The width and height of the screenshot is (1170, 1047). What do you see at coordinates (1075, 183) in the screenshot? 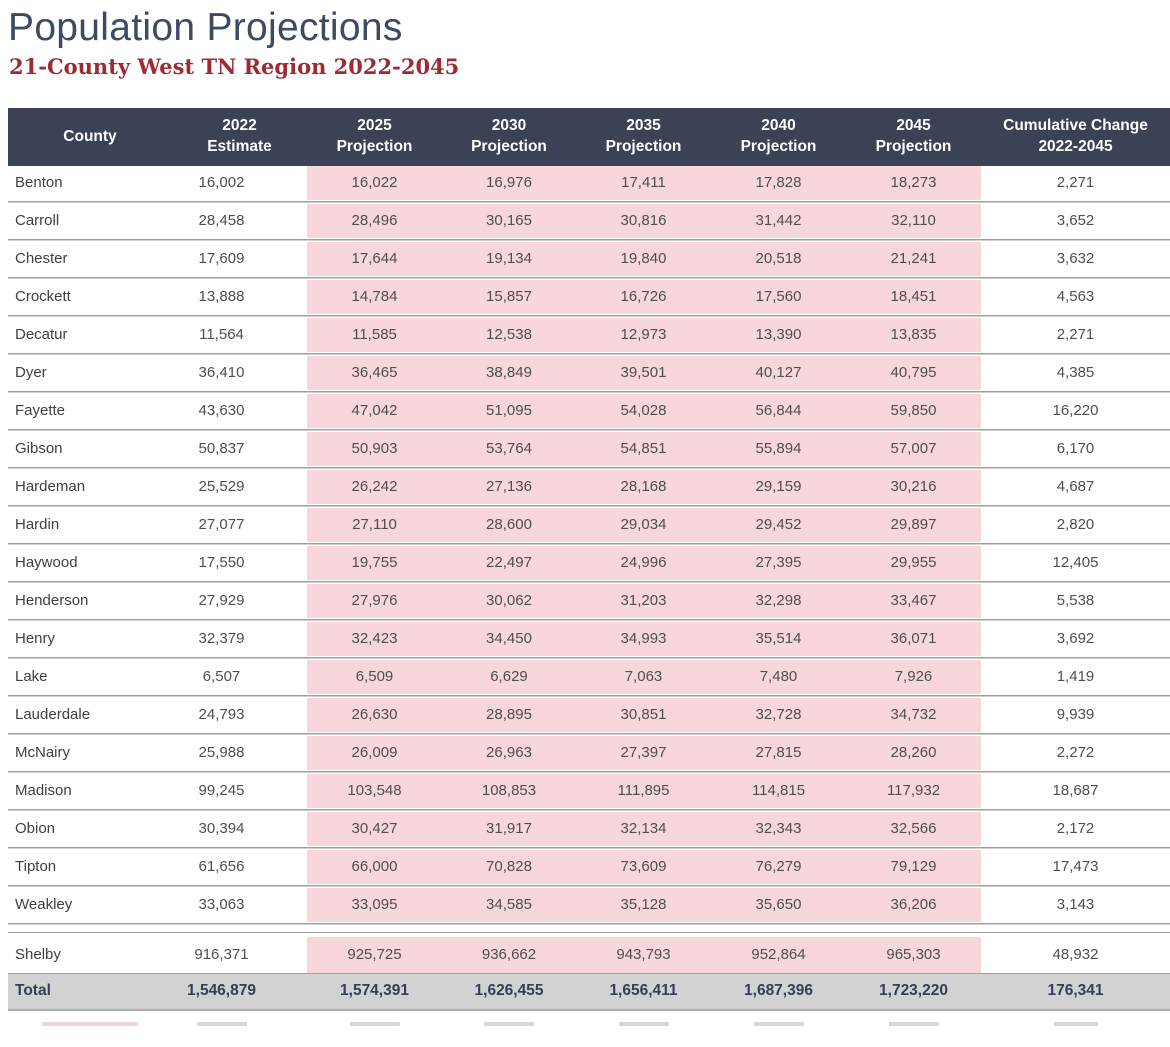
I see `value-cell: 2,271` at bounding box center [1075, 183].